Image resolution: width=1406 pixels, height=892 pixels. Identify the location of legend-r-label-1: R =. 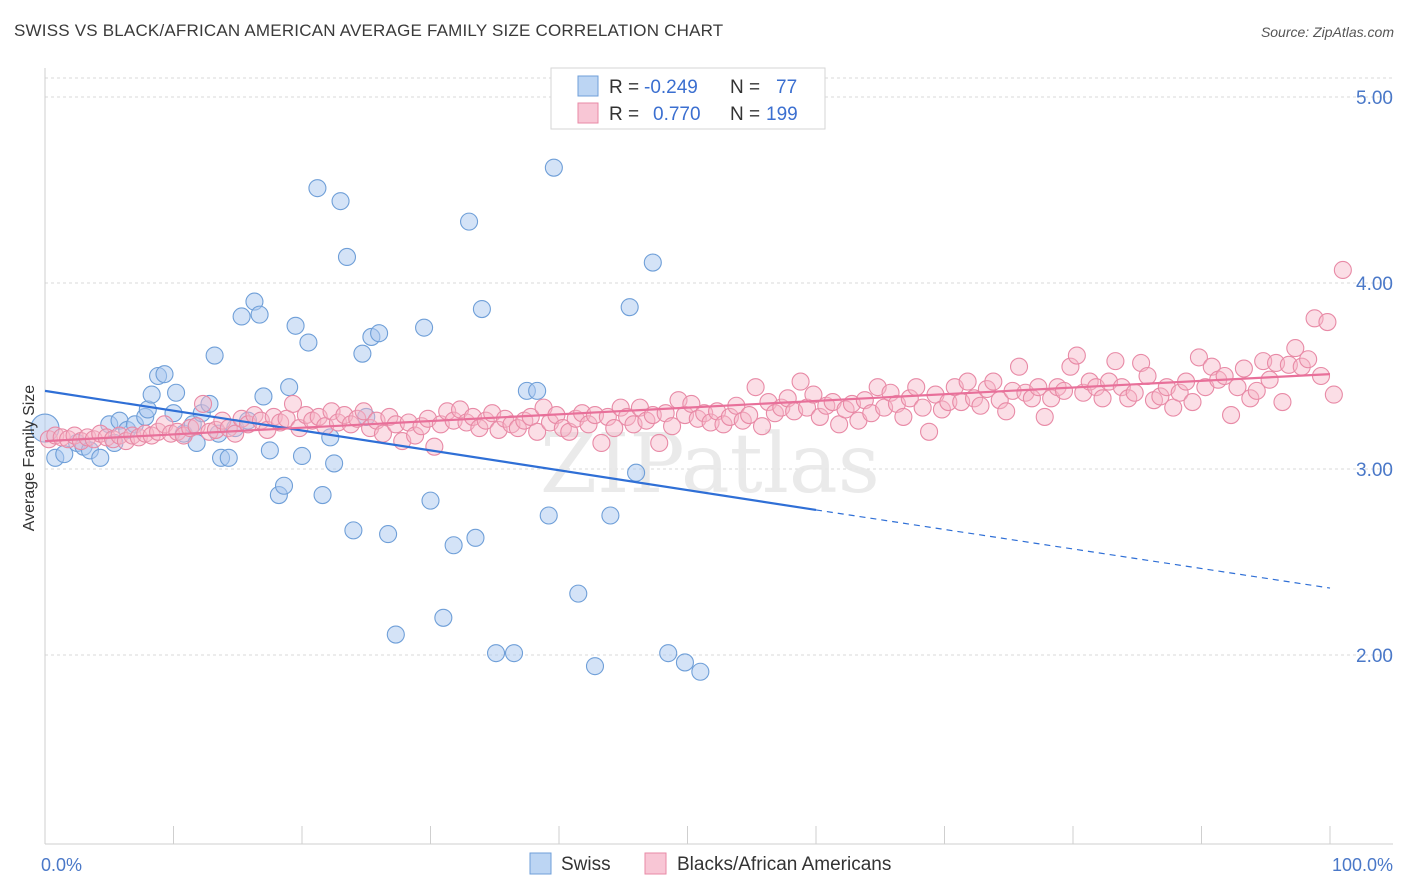
(624, 87).